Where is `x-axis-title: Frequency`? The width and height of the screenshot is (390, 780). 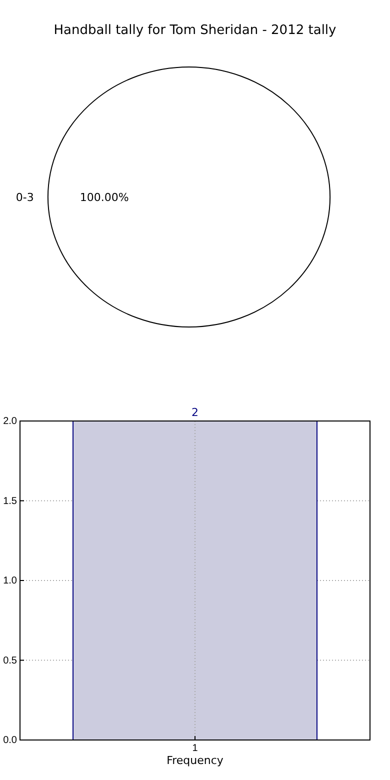 x-axis-title: Frequency is located at coordinates (195, 760).